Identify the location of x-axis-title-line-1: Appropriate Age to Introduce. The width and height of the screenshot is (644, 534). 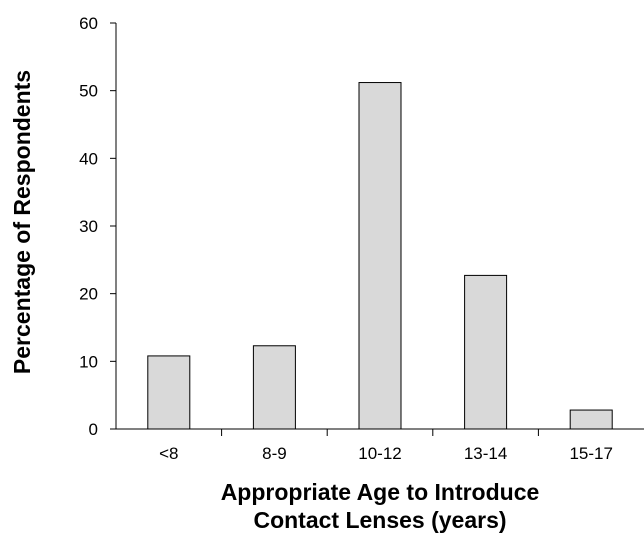
(380, 492).